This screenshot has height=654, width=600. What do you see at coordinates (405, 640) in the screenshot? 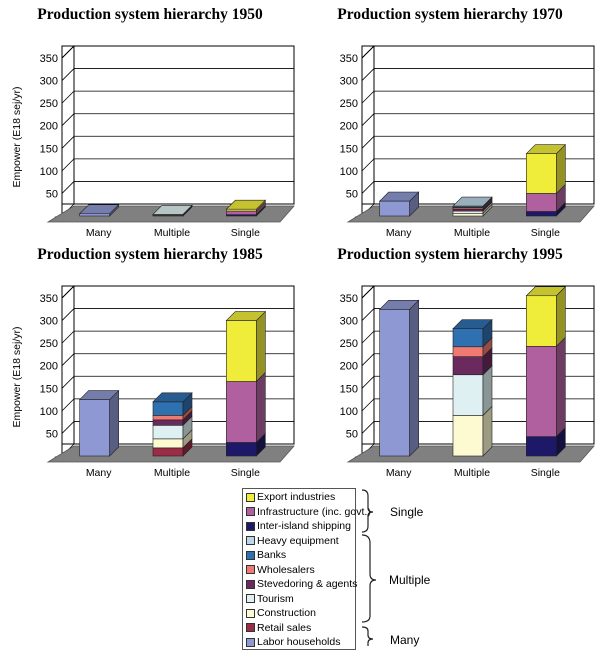
I see `legend-group-many: Many` at bounding box center [405, 640].